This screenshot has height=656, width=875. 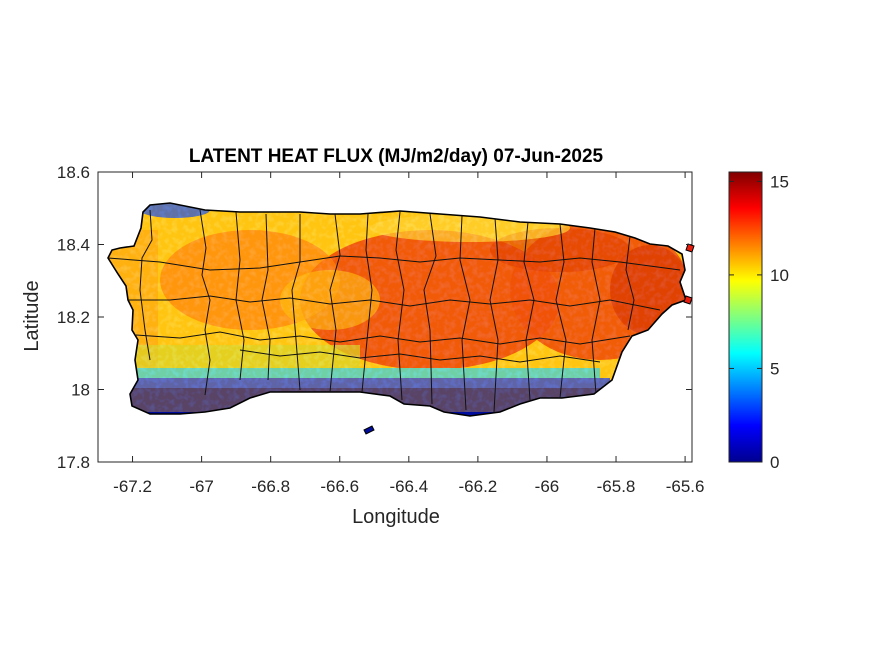 I want to click on x-tick-label: -66, so click(x=547, y=486).